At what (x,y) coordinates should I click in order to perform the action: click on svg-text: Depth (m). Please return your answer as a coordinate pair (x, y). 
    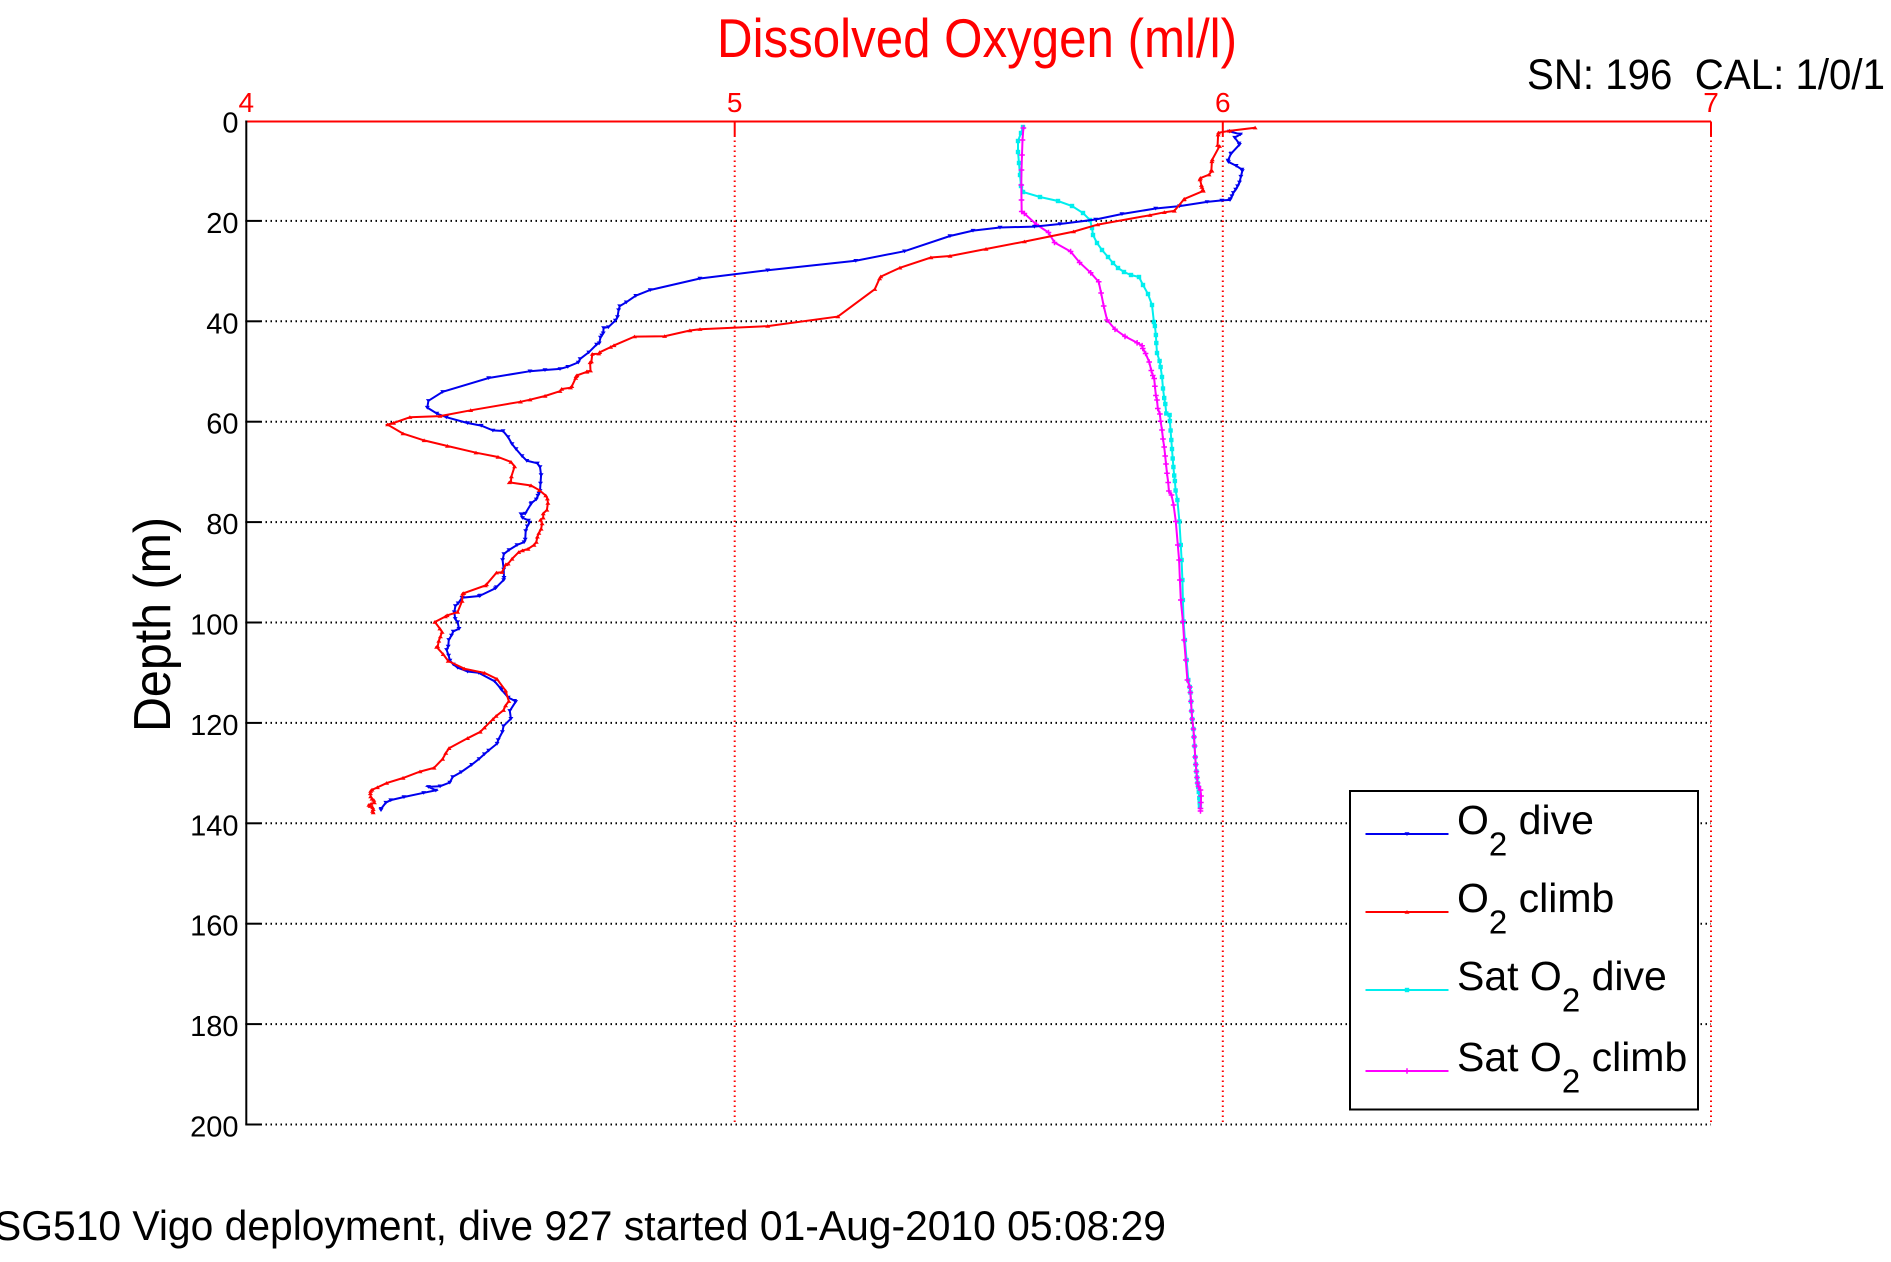
    Looking at the image, I should click on (153, 624).